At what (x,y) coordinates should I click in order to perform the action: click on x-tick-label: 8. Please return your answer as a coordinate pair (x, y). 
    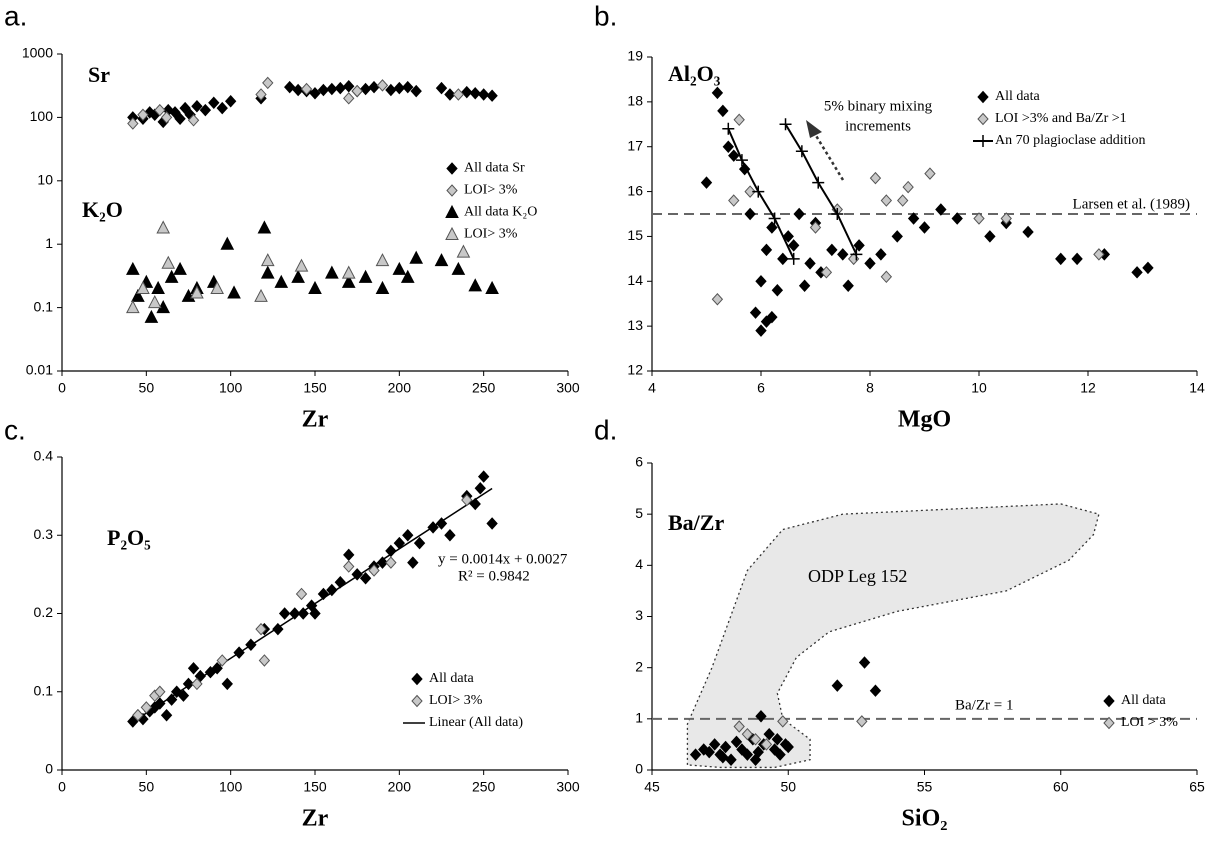
    Looking at the image, I should click on (870, 388).